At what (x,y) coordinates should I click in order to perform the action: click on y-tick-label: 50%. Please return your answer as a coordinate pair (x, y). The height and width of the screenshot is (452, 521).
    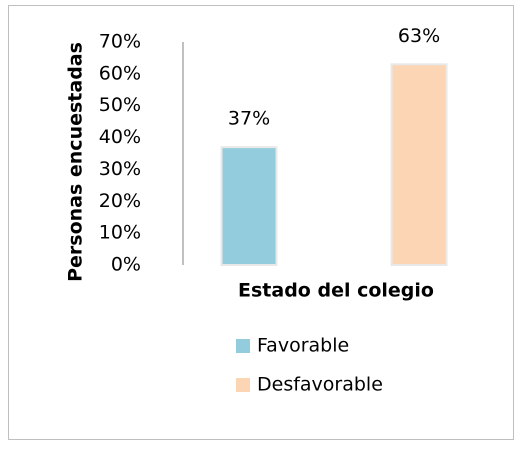
    Looking at the image, I should click on (120, 105).